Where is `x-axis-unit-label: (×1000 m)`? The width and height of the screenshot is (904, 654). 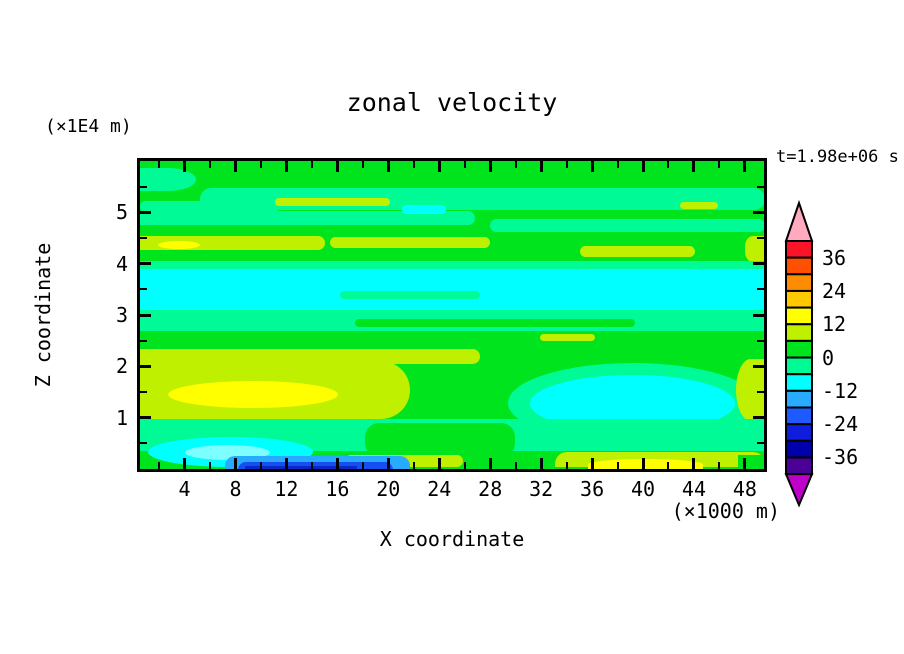
x-axis-unit-label: (×1000 m) is located at coordinates (725, 511).